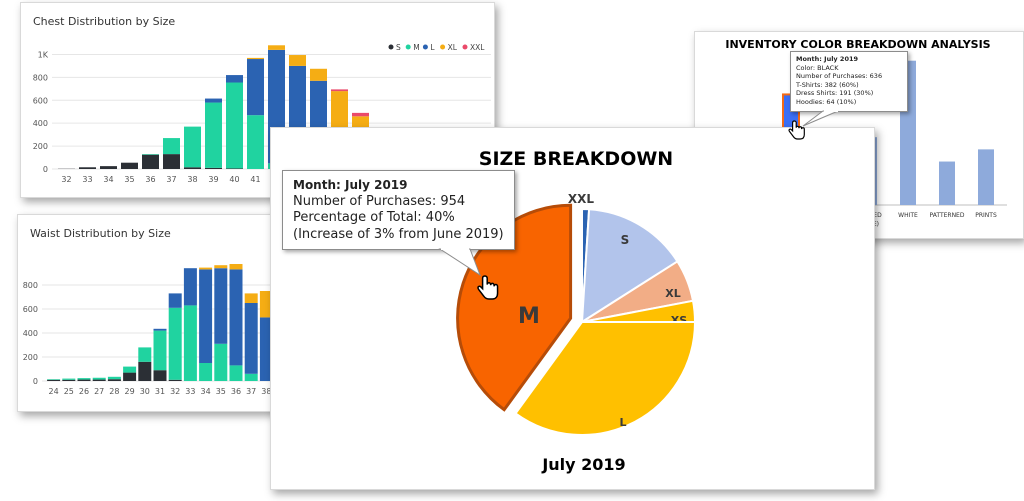 The width and height of the screenshot is (1024, 501). I want to click on size-tooltip-purchases: Number of Purchases: 954, so click(379, 201).